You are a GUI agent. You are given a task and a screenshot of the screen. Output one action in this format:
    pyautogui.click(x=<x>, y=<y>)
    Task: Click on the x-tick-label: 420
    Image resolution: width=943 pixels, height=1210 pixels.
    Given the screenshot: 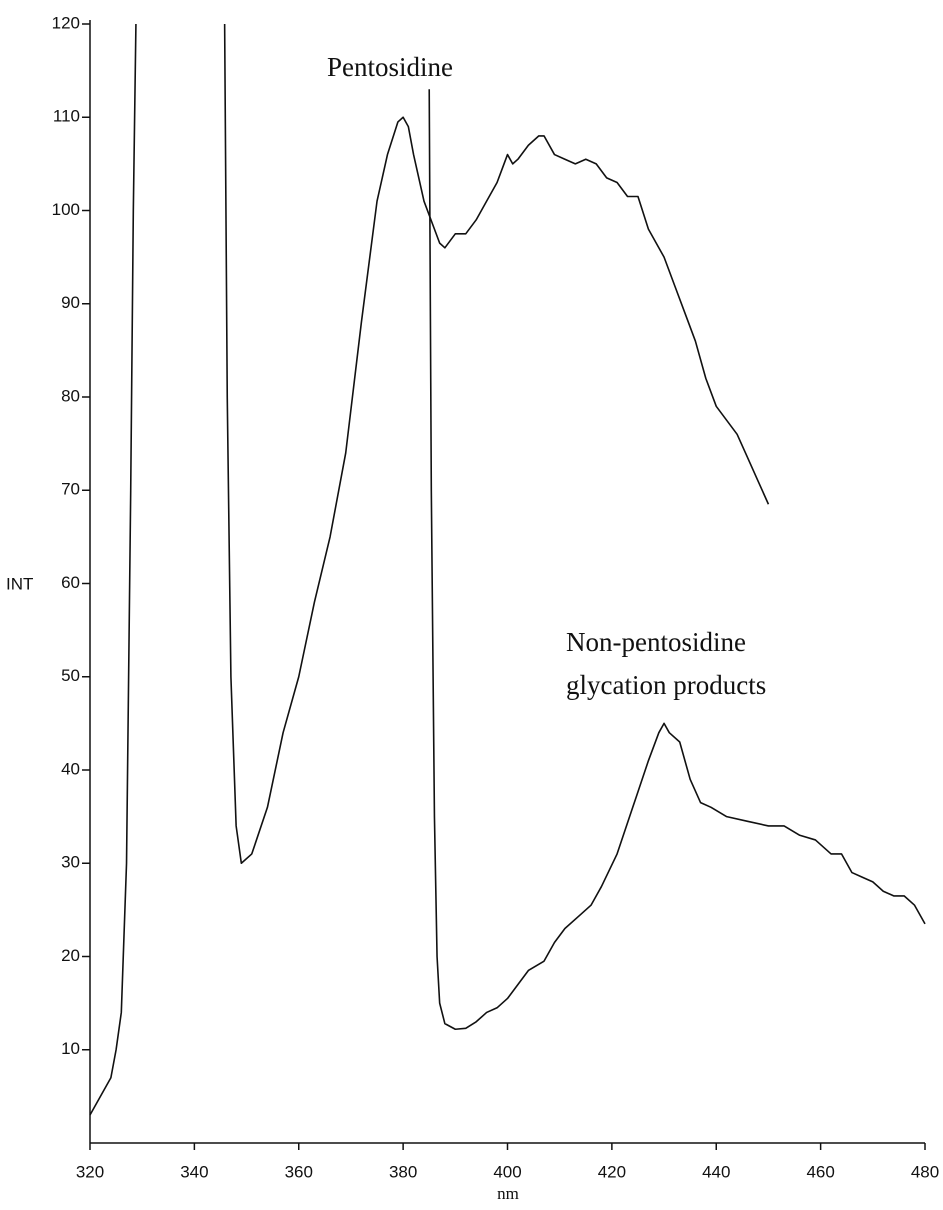 What is the action you would take?
    pyautogui.click(x=612, y=1171)
    